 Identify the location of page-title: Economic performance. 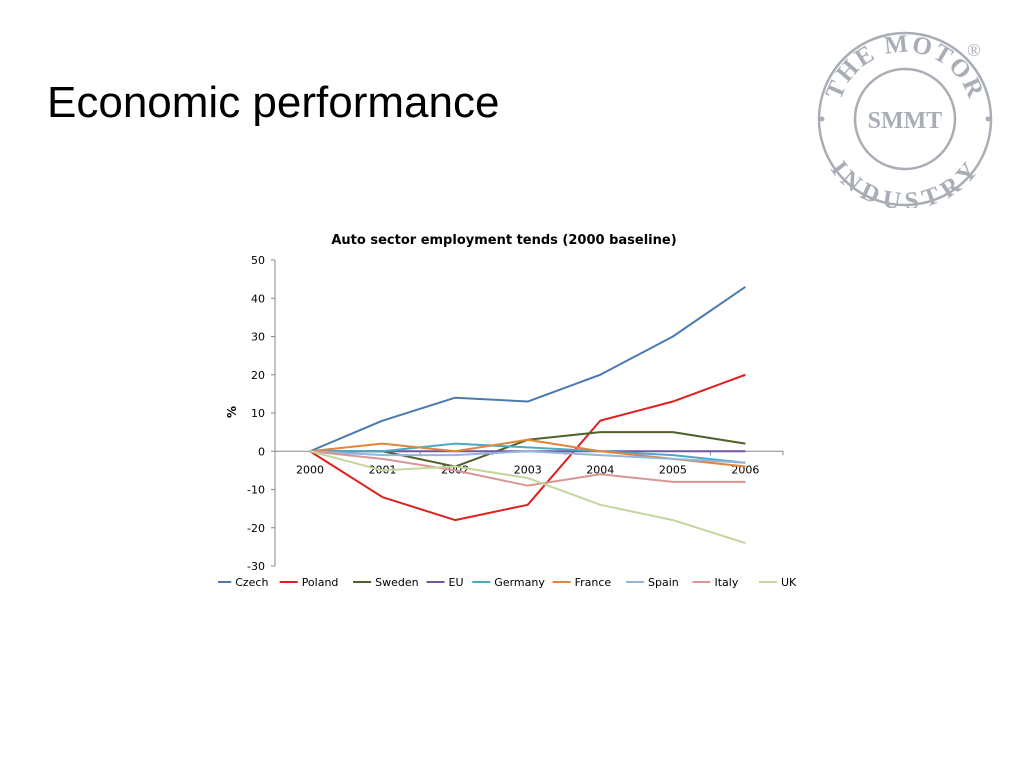
(273, 102).